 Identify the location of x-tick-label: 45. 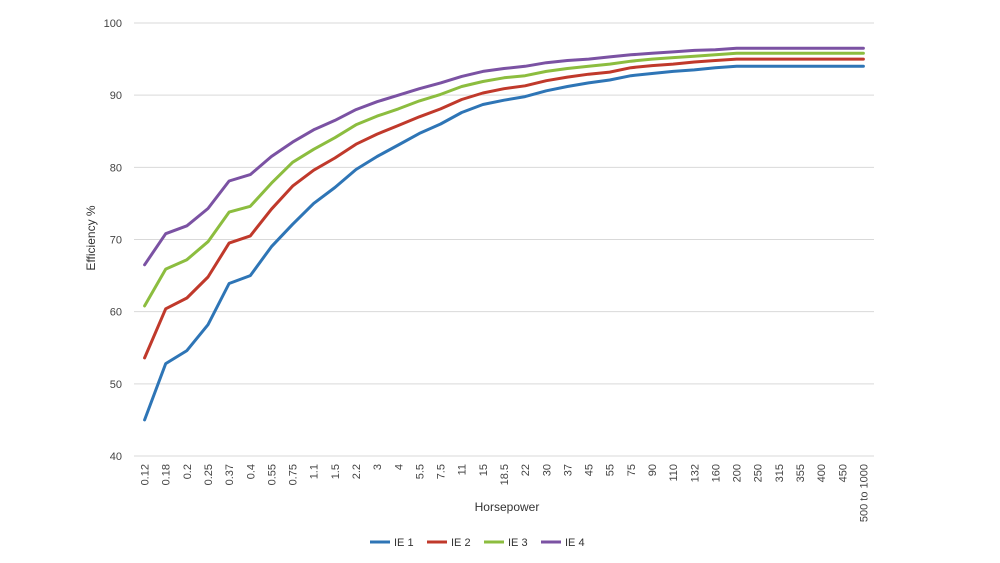
(590, 470).